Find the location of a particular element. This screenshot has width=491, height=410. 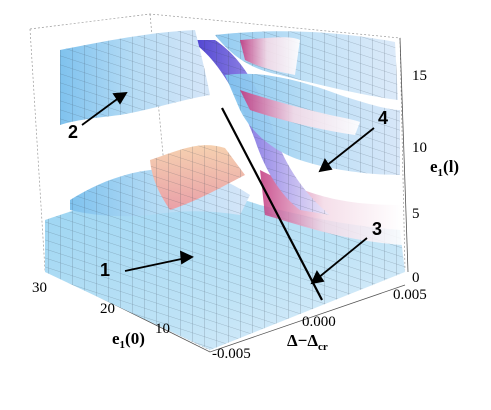

annotation-2: 2 is located at coordinates (73, 132).